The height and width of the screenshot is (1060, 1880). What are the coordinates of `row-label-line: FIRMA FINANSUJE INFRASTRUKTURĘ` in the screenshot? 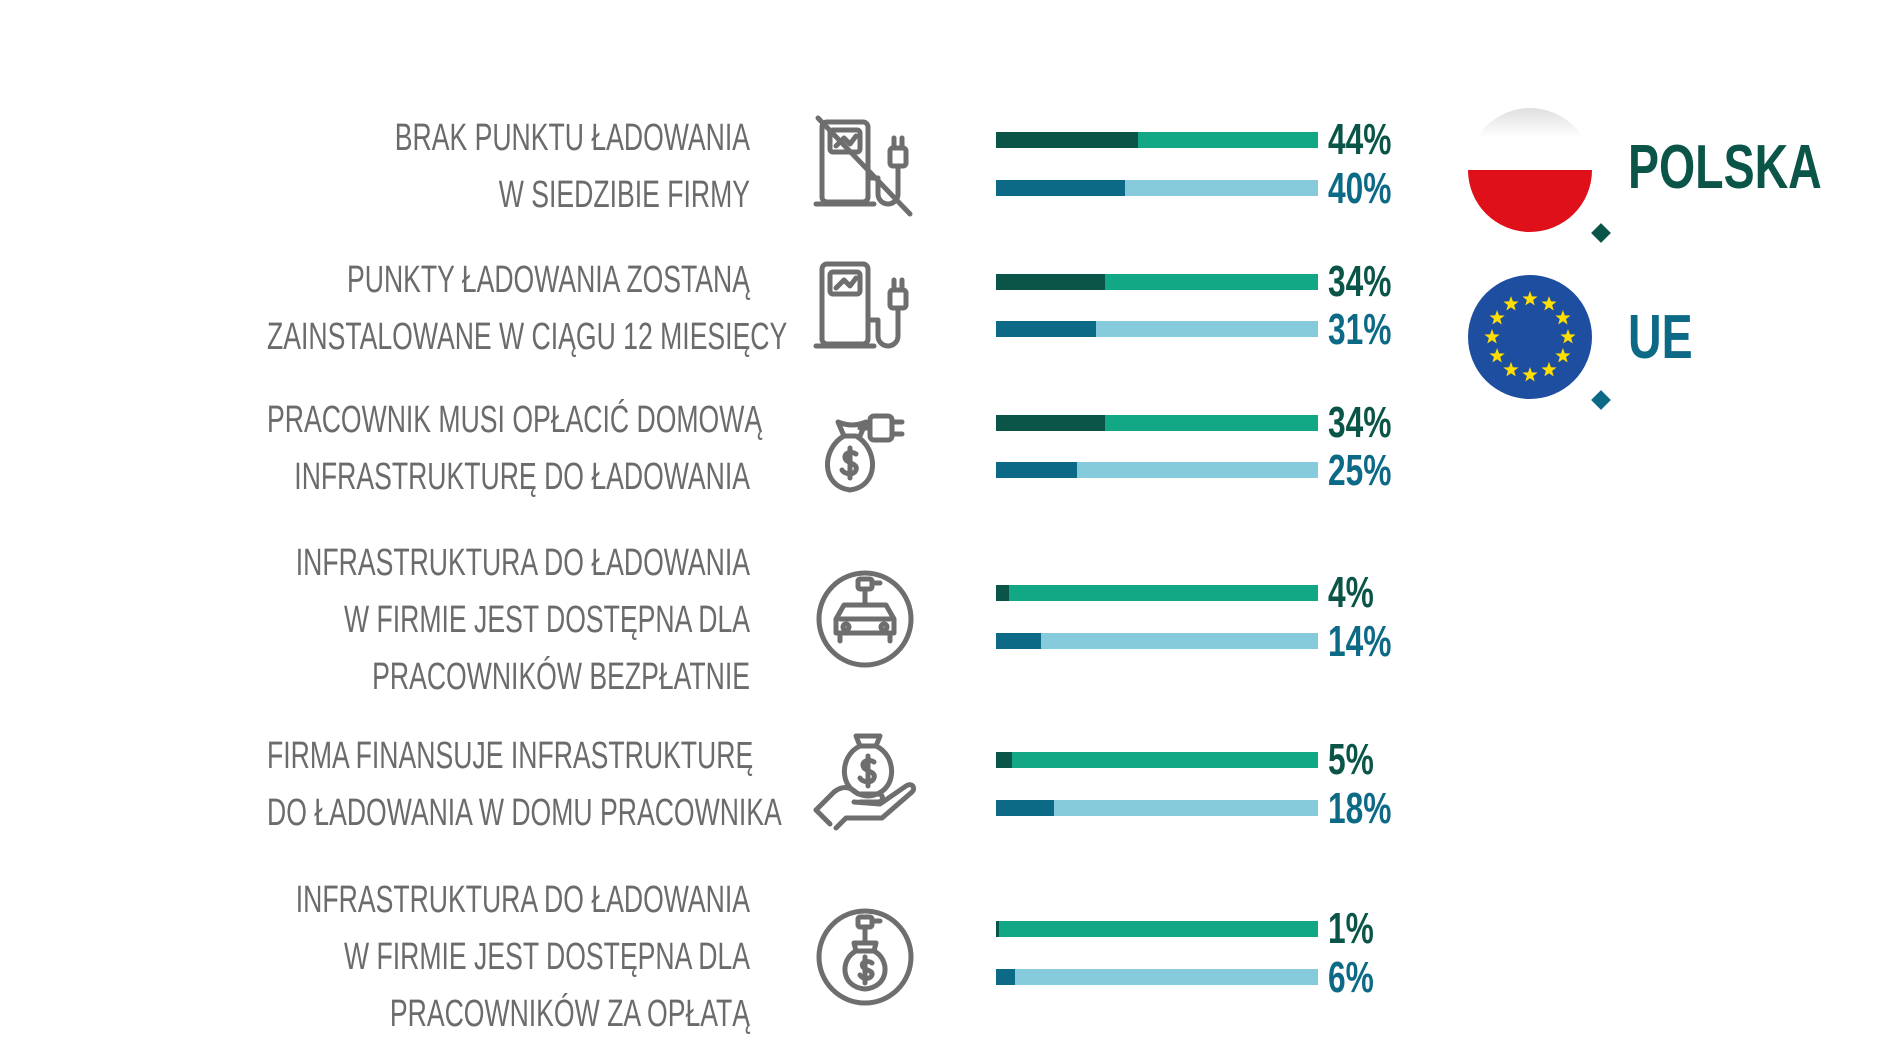 It's located at (510, 756).